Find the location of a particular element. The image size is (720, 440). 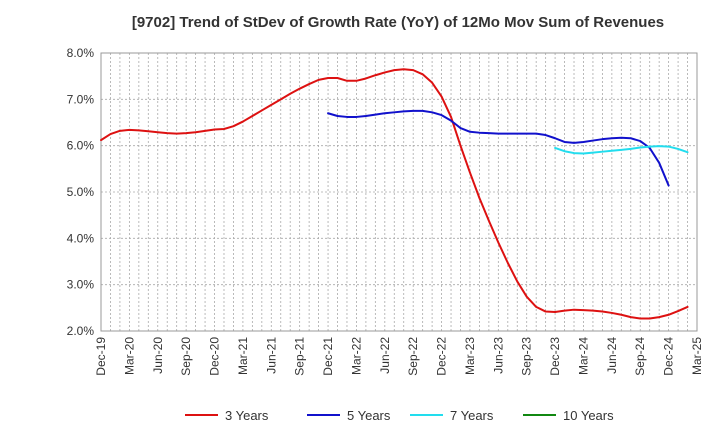

x-tick-label: Jun-21 is located at coordinates (271, 355).